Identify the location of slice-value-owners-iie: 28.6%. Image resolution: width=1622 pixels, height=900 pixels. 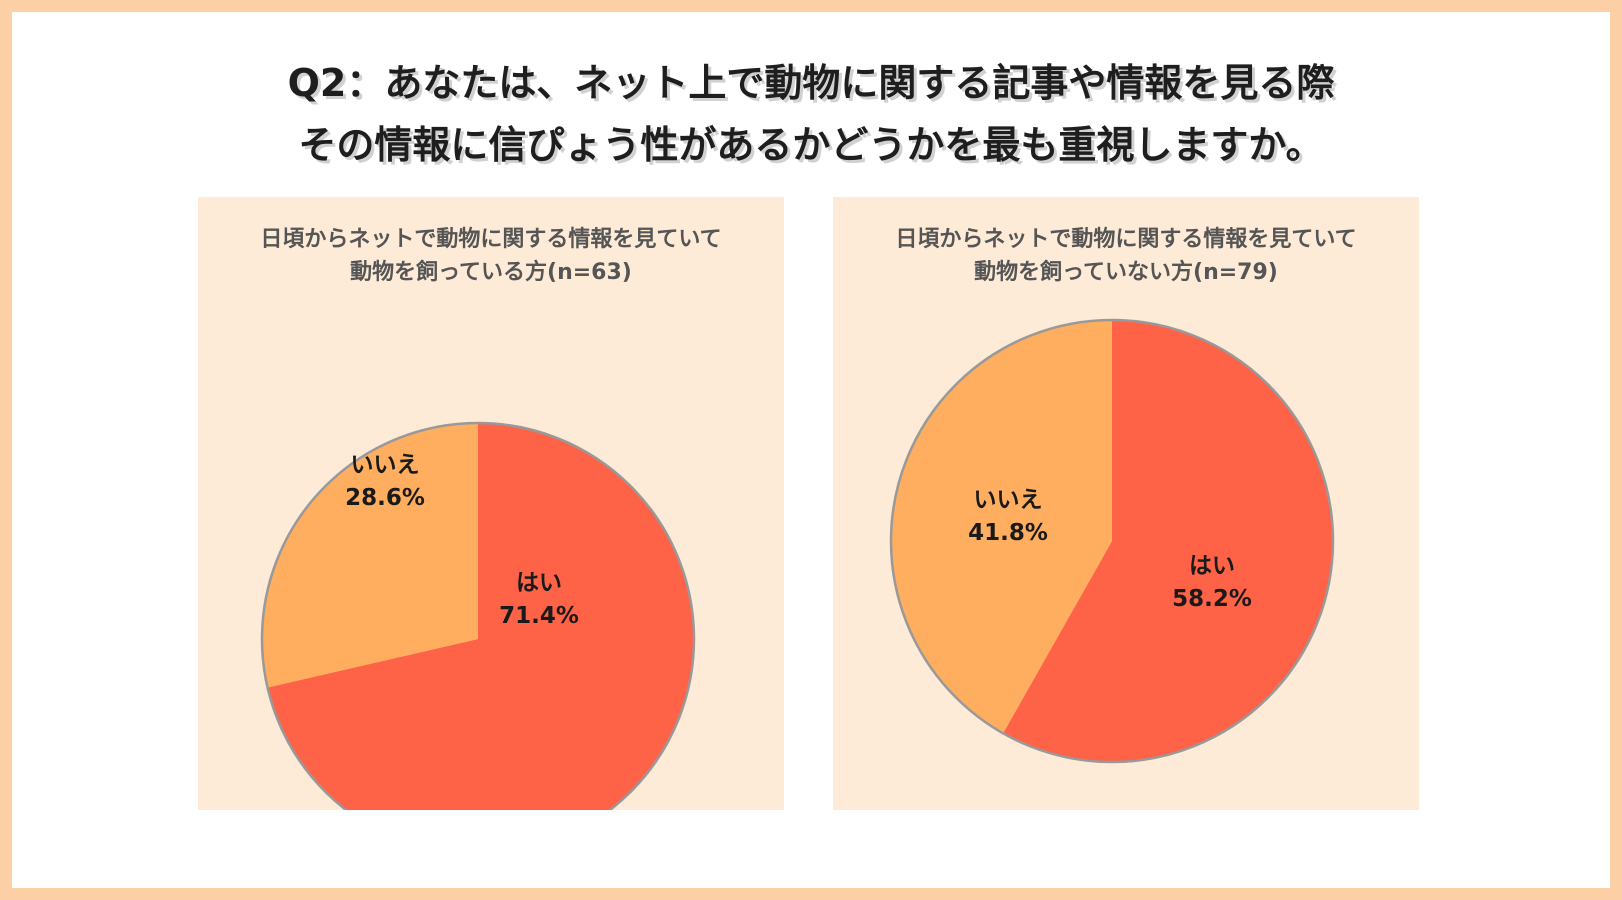
(385, 498).